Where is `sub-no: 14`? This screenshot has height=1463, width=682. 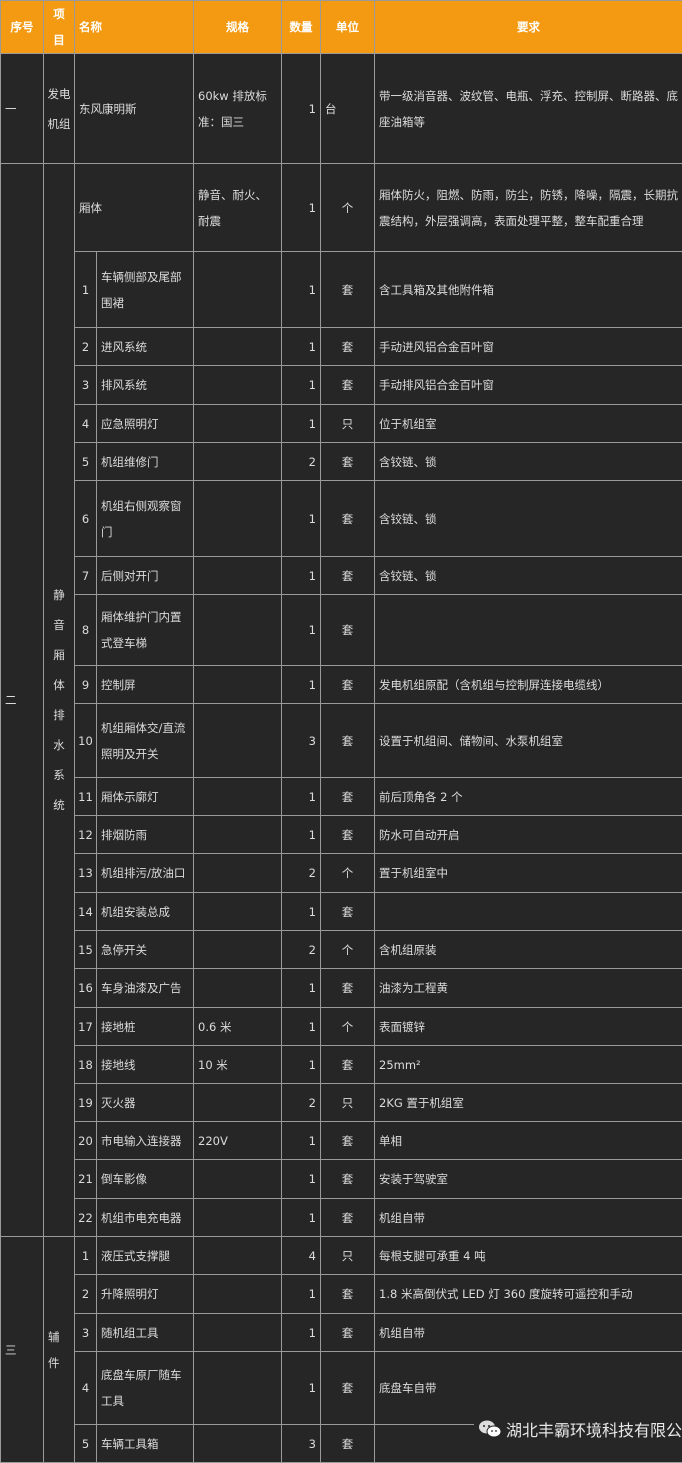
sub-no: 14 is located at coordinates (86, 912).